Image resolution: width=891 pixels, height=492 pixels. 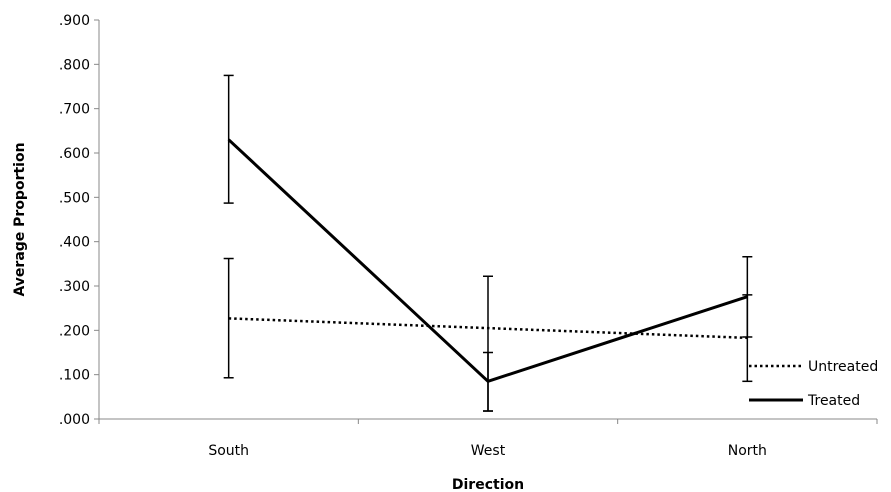 I want to click on y-axis-title: Average Proportion, so click(x=20, y=219).